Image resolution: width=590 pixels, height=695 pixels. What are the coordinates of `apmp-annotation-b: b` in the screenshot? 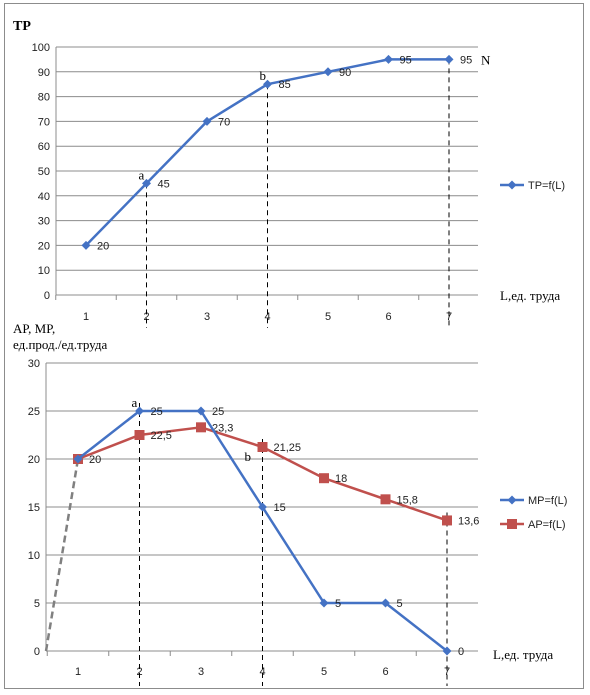 It's located at (248, 456).